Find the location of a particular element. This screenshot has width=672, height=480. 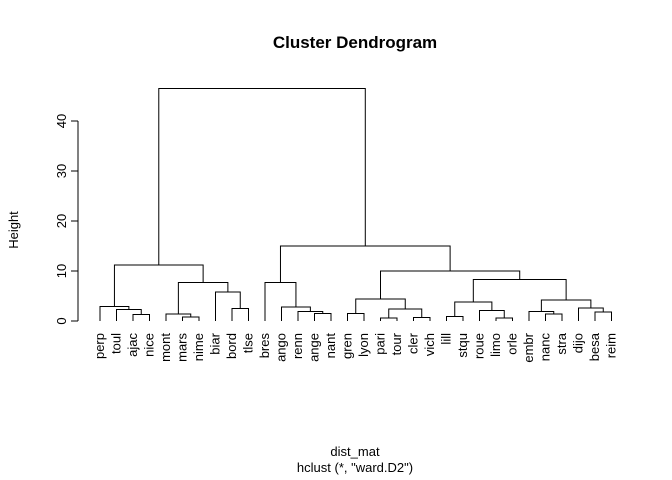

leaf-label: nice is located at coordinates (149, 345).